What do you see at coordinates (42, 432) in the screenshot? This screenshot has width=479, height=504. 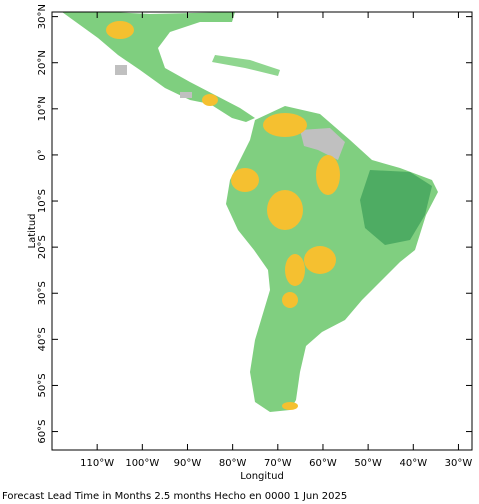 I see `y-tick-label: 60°S` at bounding box center [42, 432].